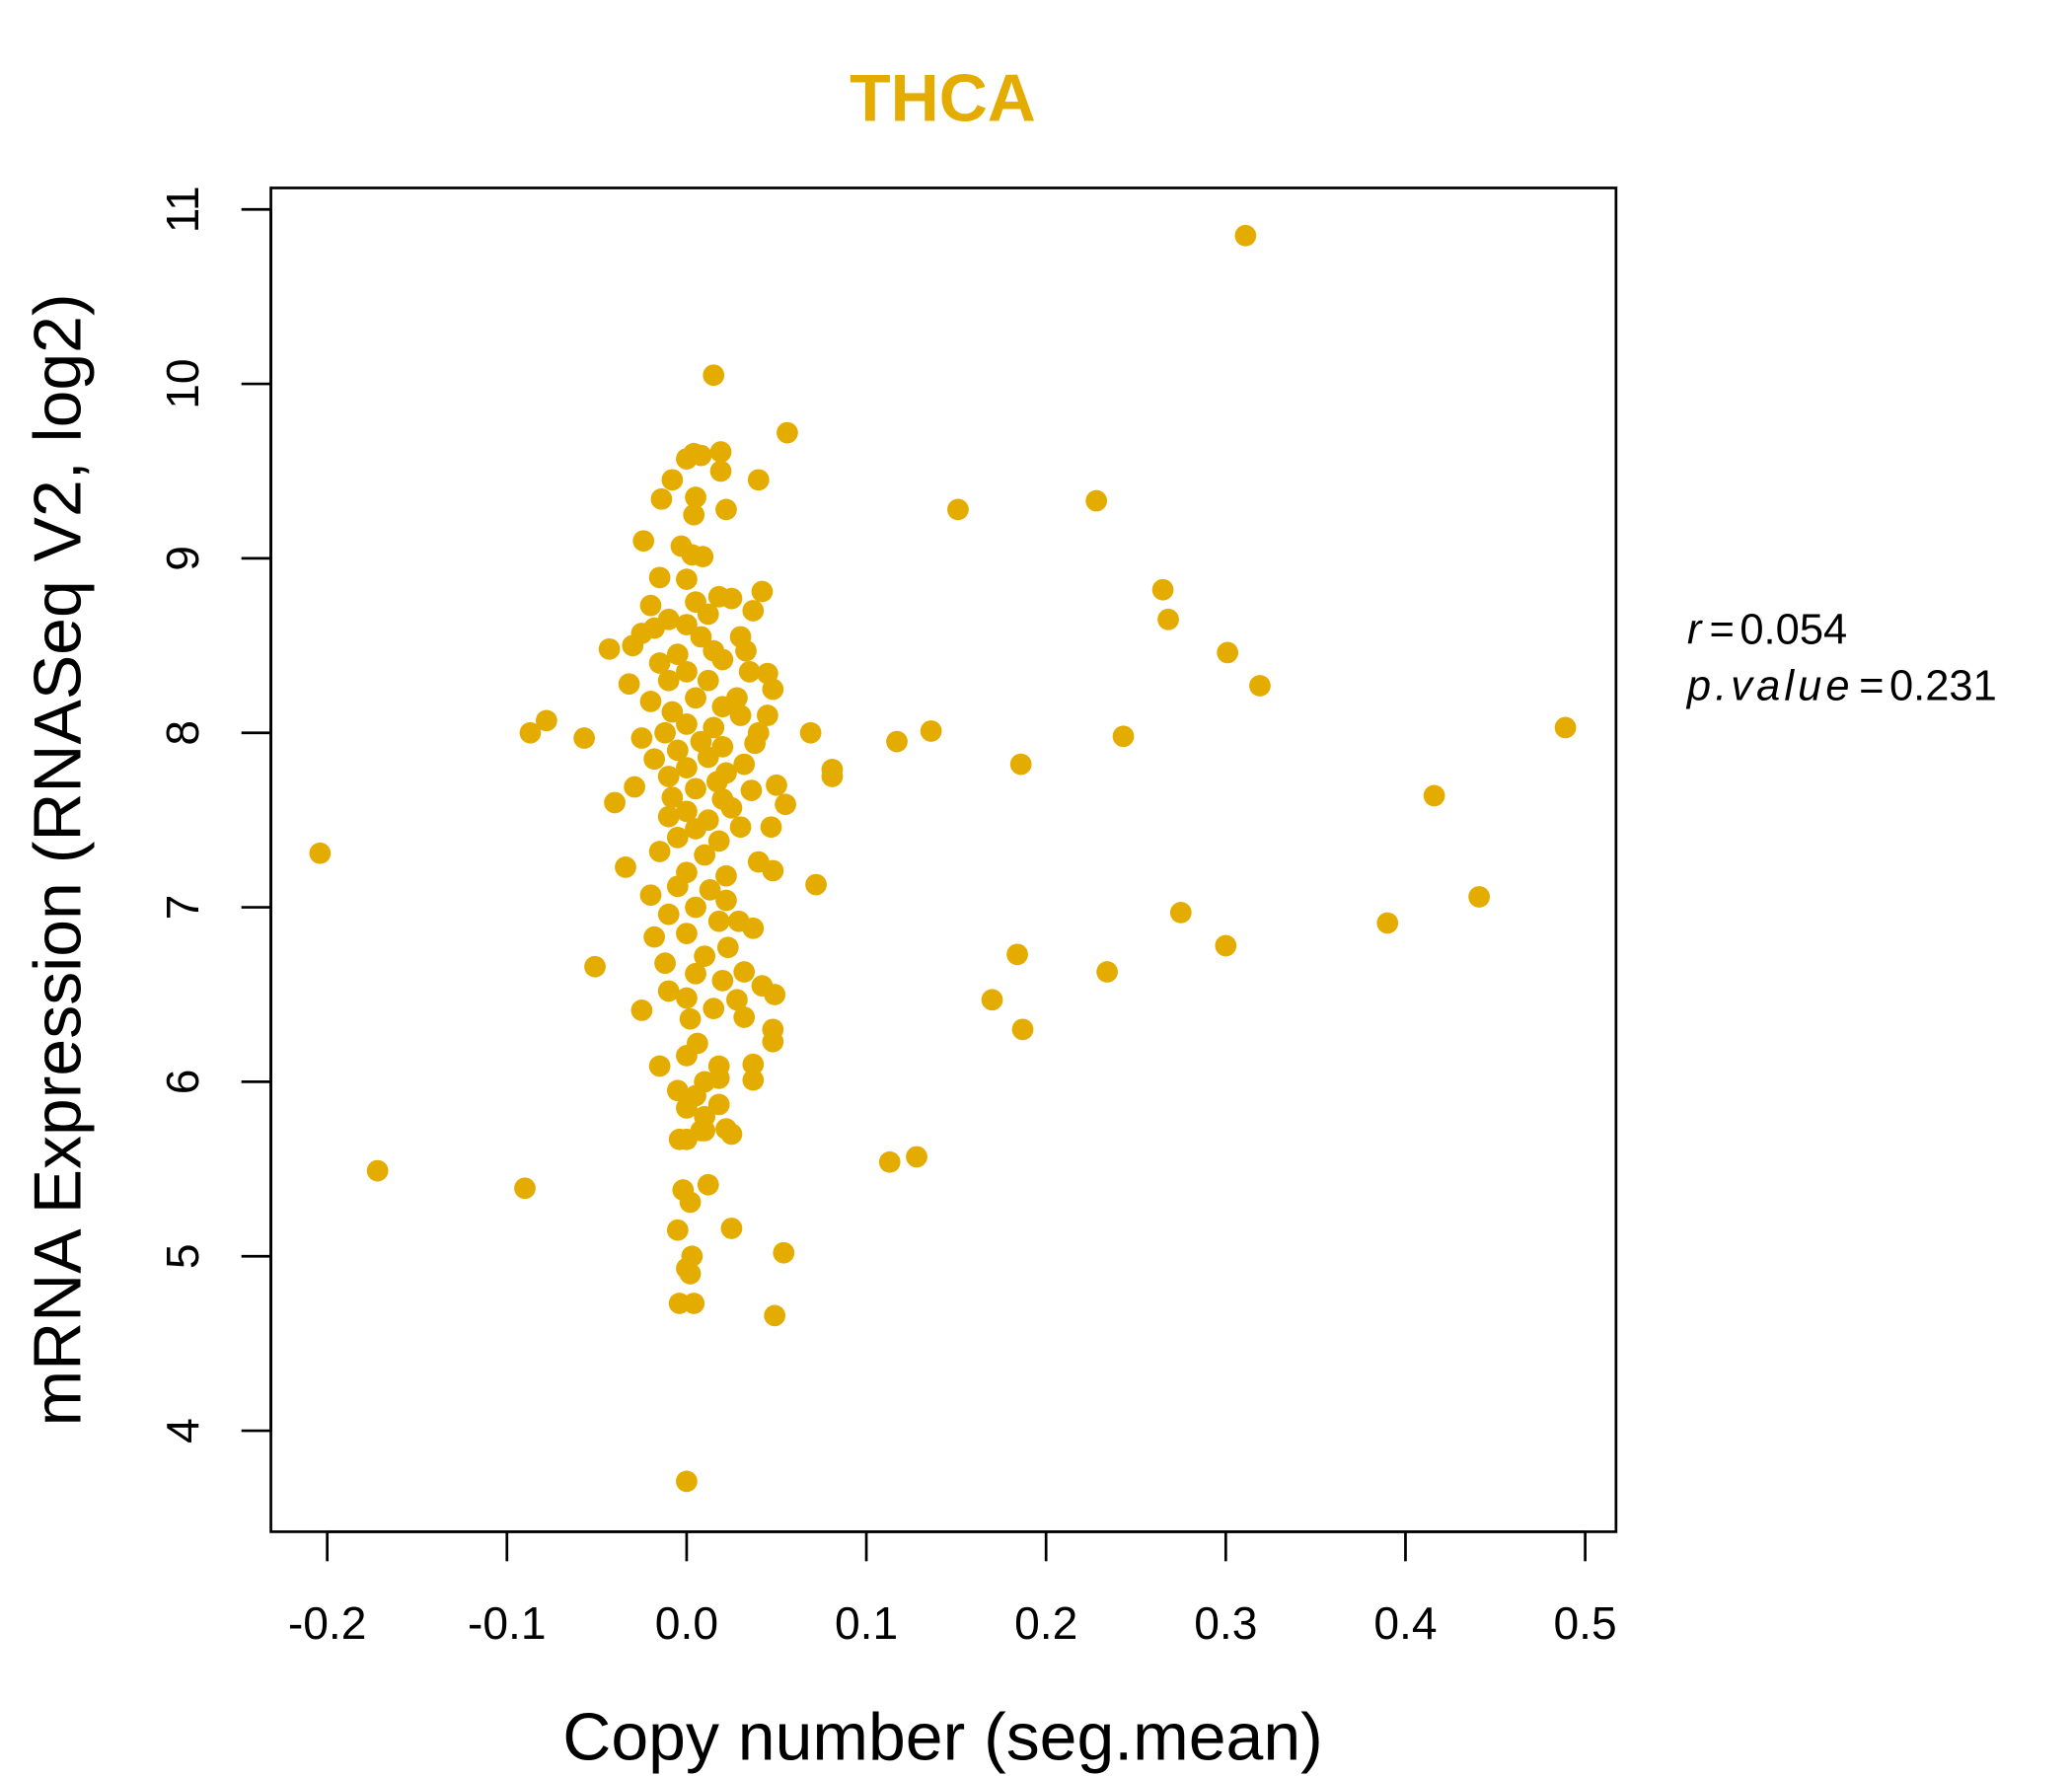  What do you see at coordinates (215, 814) in the screenshot?
I see `y-axis: 4 5 6 7 8 9 10 11` at bounding box center [215, 814].